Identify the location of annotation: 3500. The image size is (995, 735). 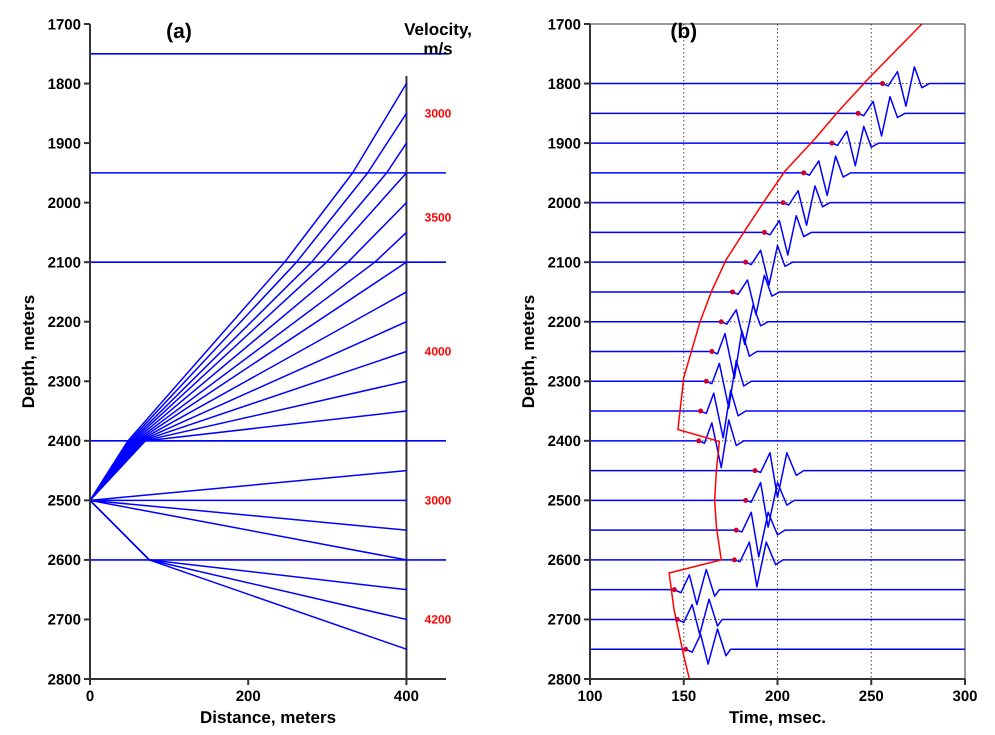
(438, 217).